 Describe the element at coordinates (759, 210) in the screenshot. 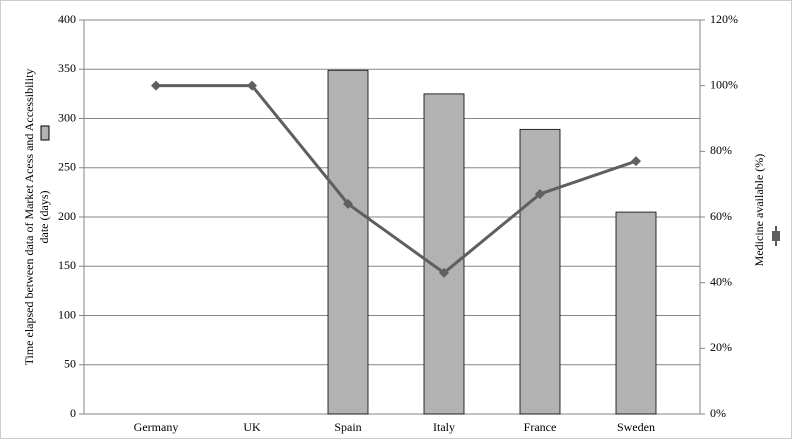

I see `y2-axis-title: Medicine available (%)` at that location.